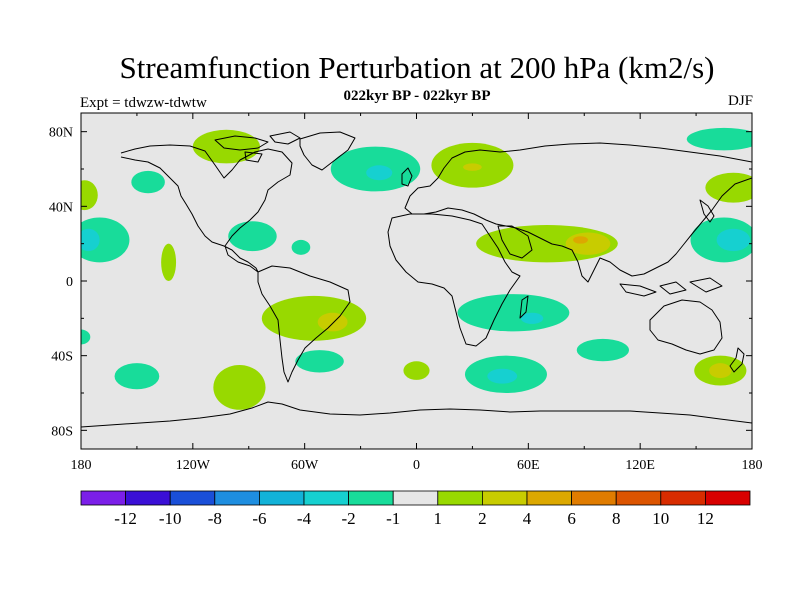 This screenshot has height=600, width=800. Describe the element at coordinates (407, 177) in the screenshot. I see `coastline-british-isles` at that location.